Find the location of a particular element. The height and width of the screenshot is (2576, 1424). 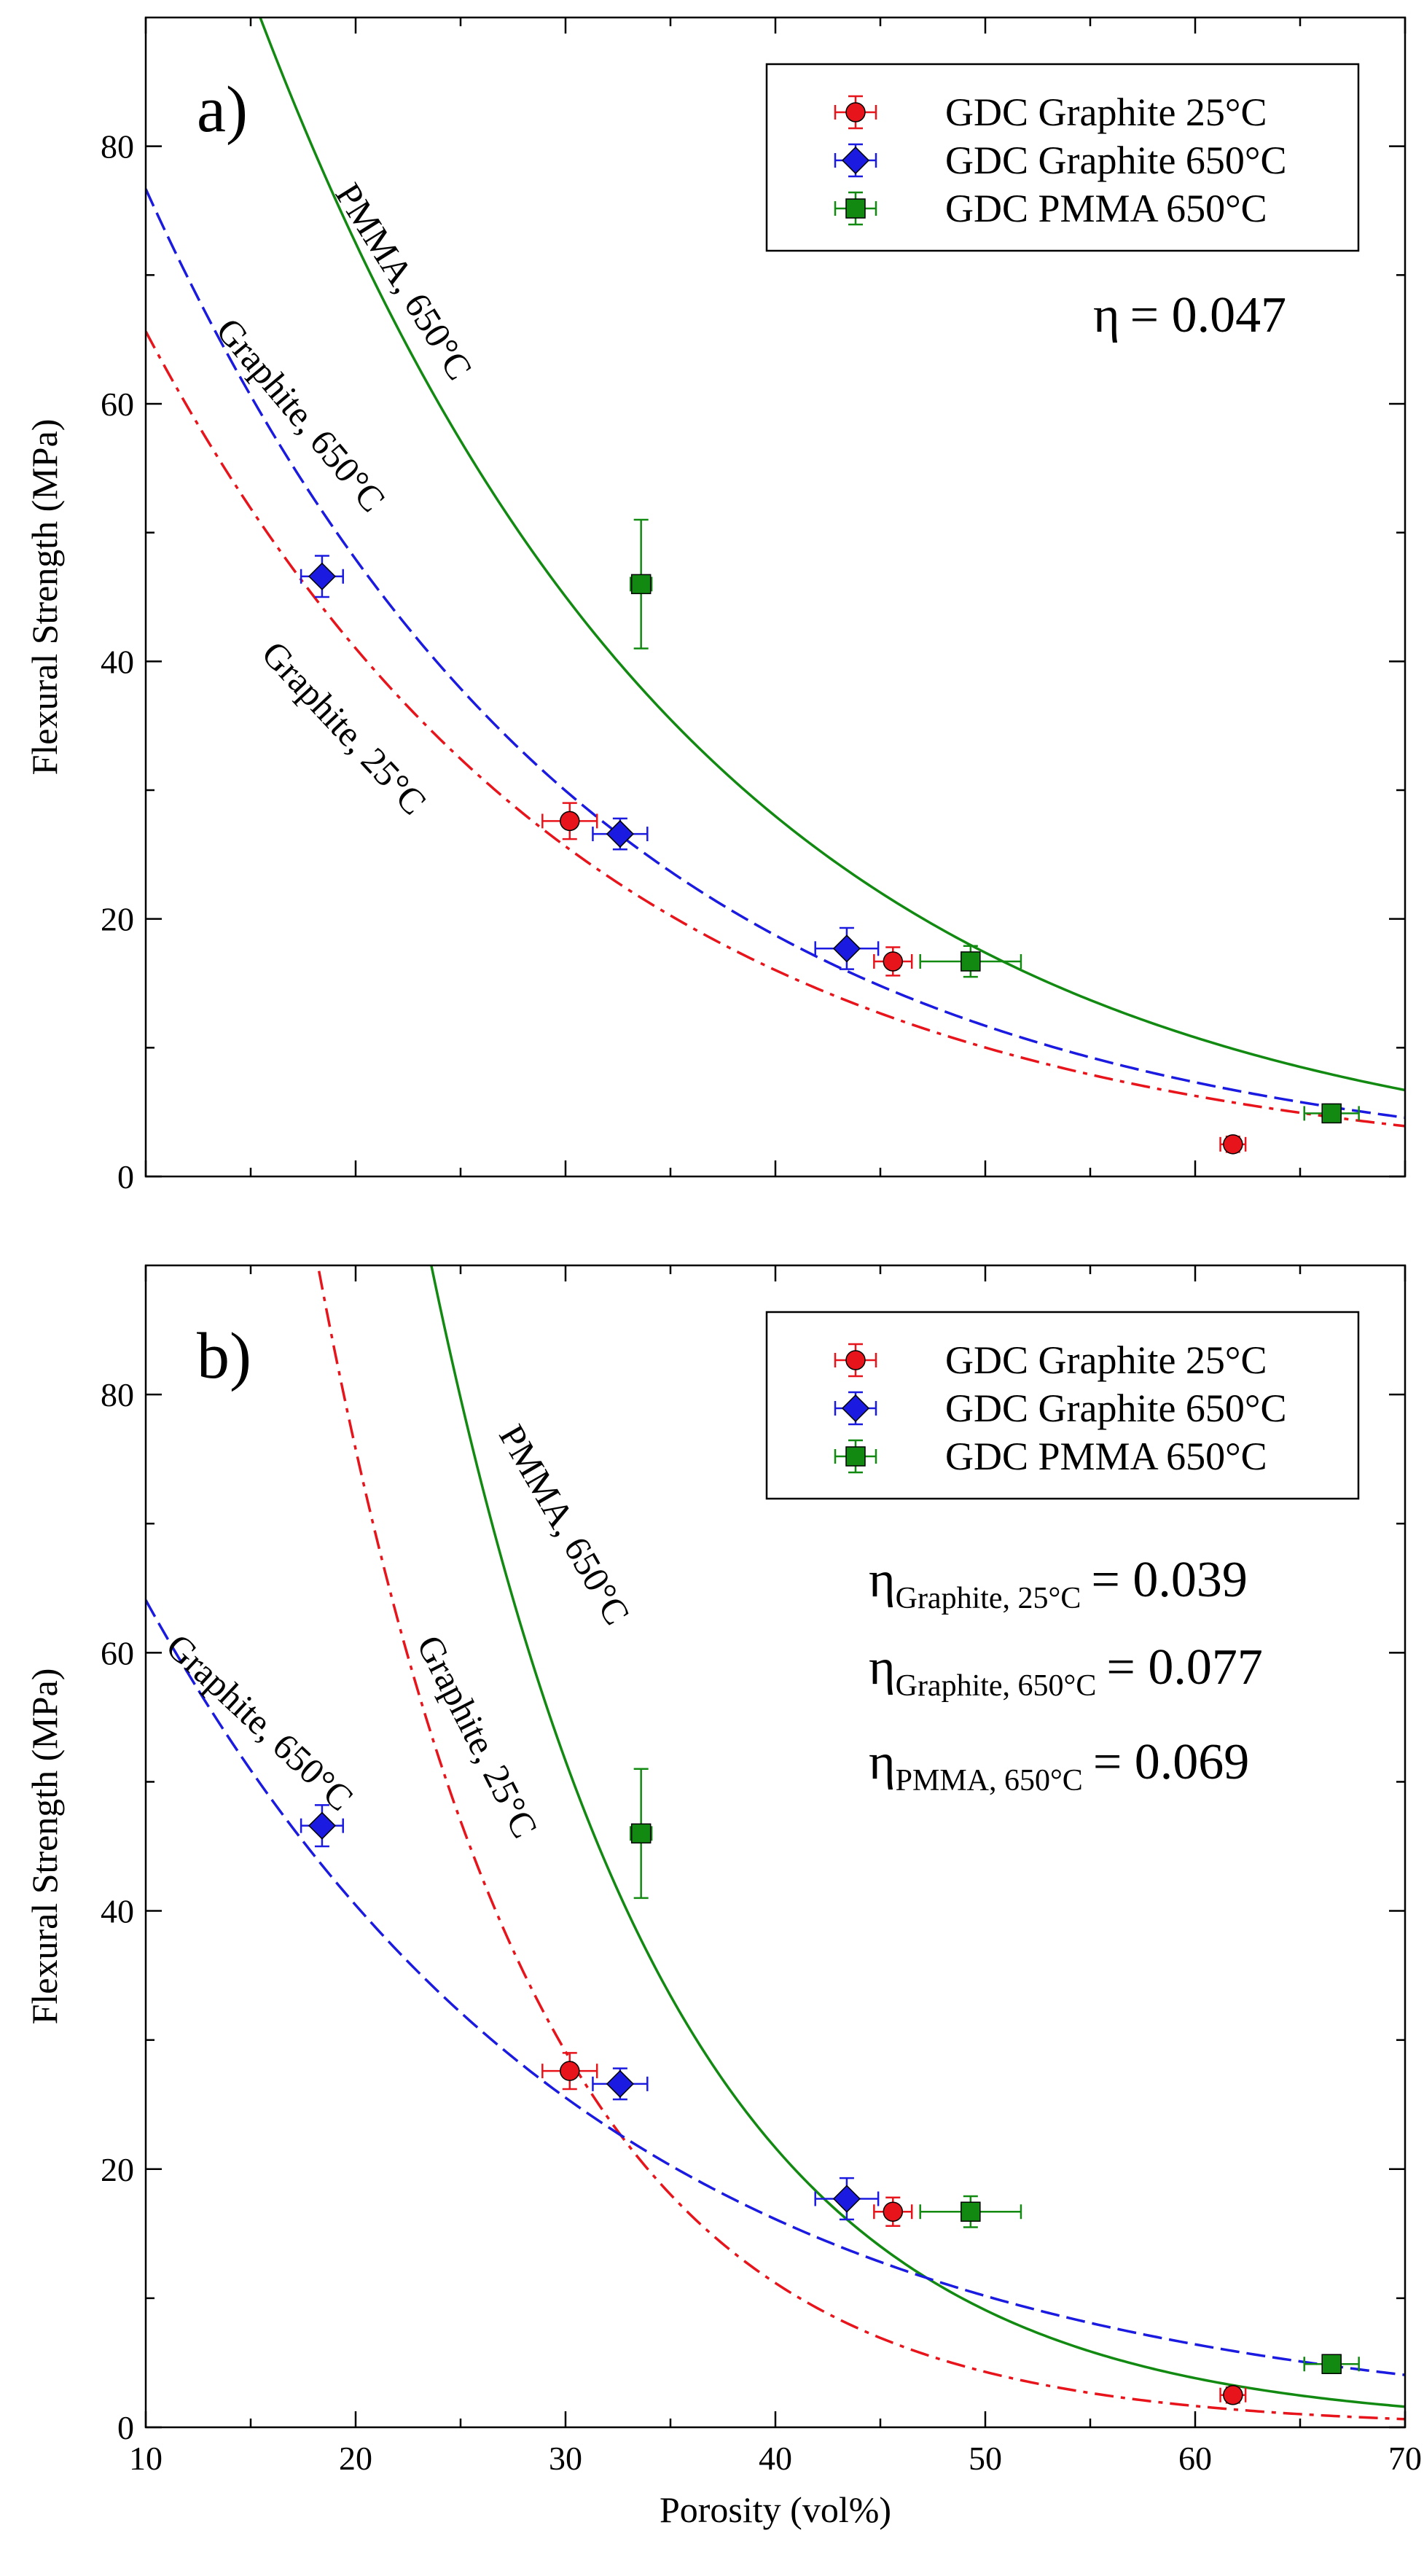

x-tick-label: 50 is located at coordinates (985, 2458).